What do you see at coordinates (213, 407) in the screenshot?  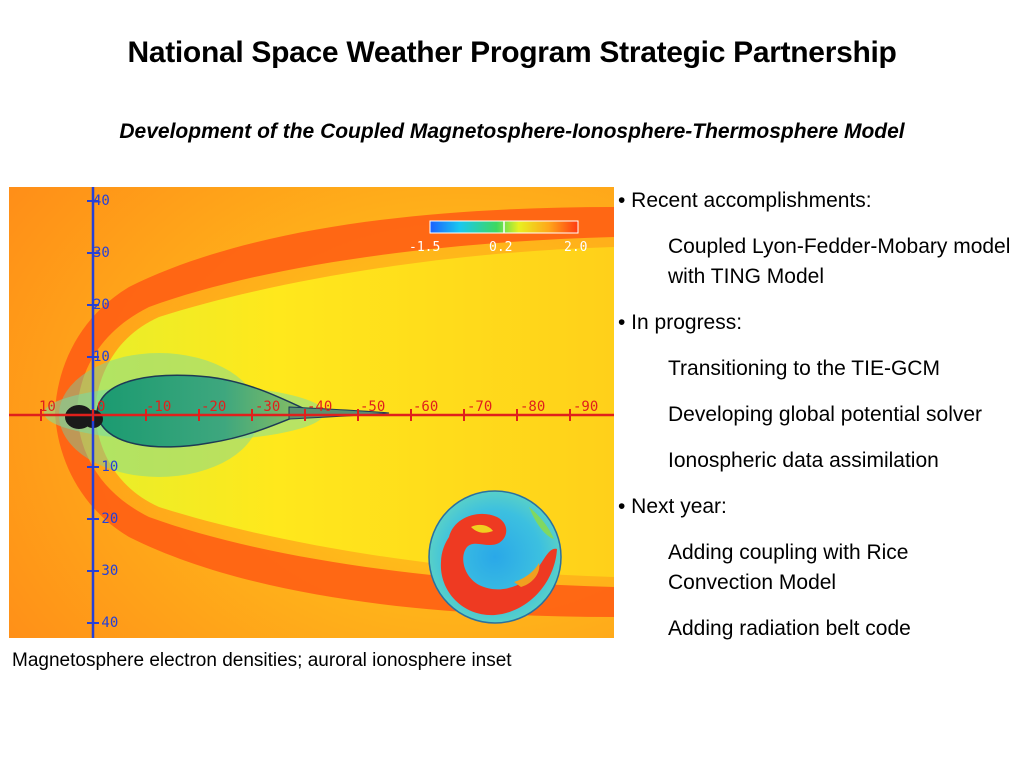 I see `x-tick-label: -20` at bounding box center [213, 407].